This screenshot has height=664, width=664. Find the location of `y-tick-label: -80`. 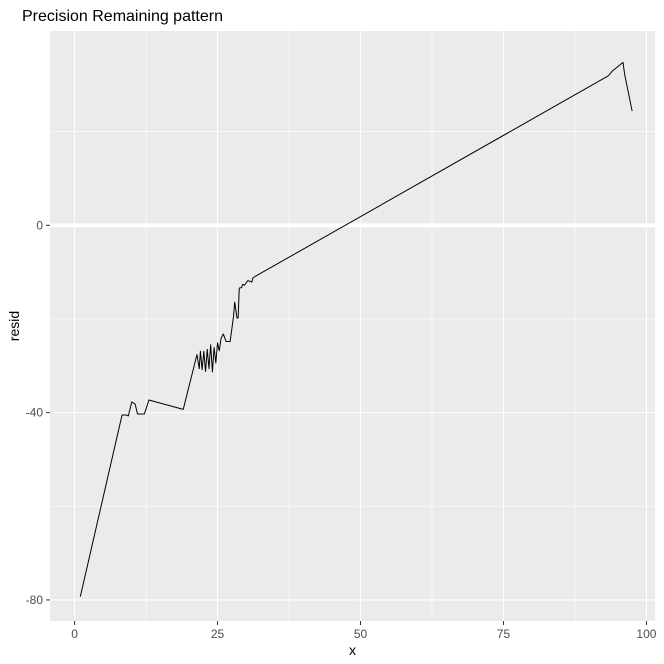

y-tick-label: -80 is located at coordinates (35, 600).